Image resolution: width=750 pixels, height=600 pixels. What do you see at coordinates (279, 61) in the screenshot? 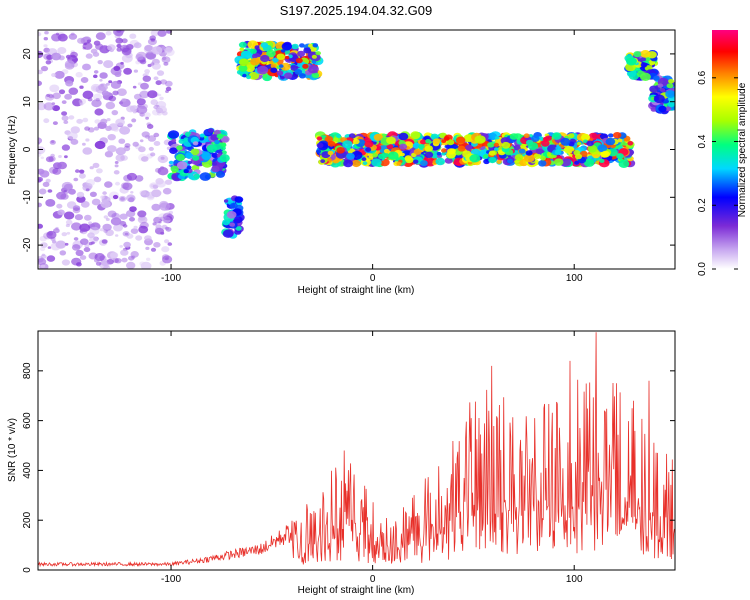
I see `heatmap-region` at bounding box center [279, 61].